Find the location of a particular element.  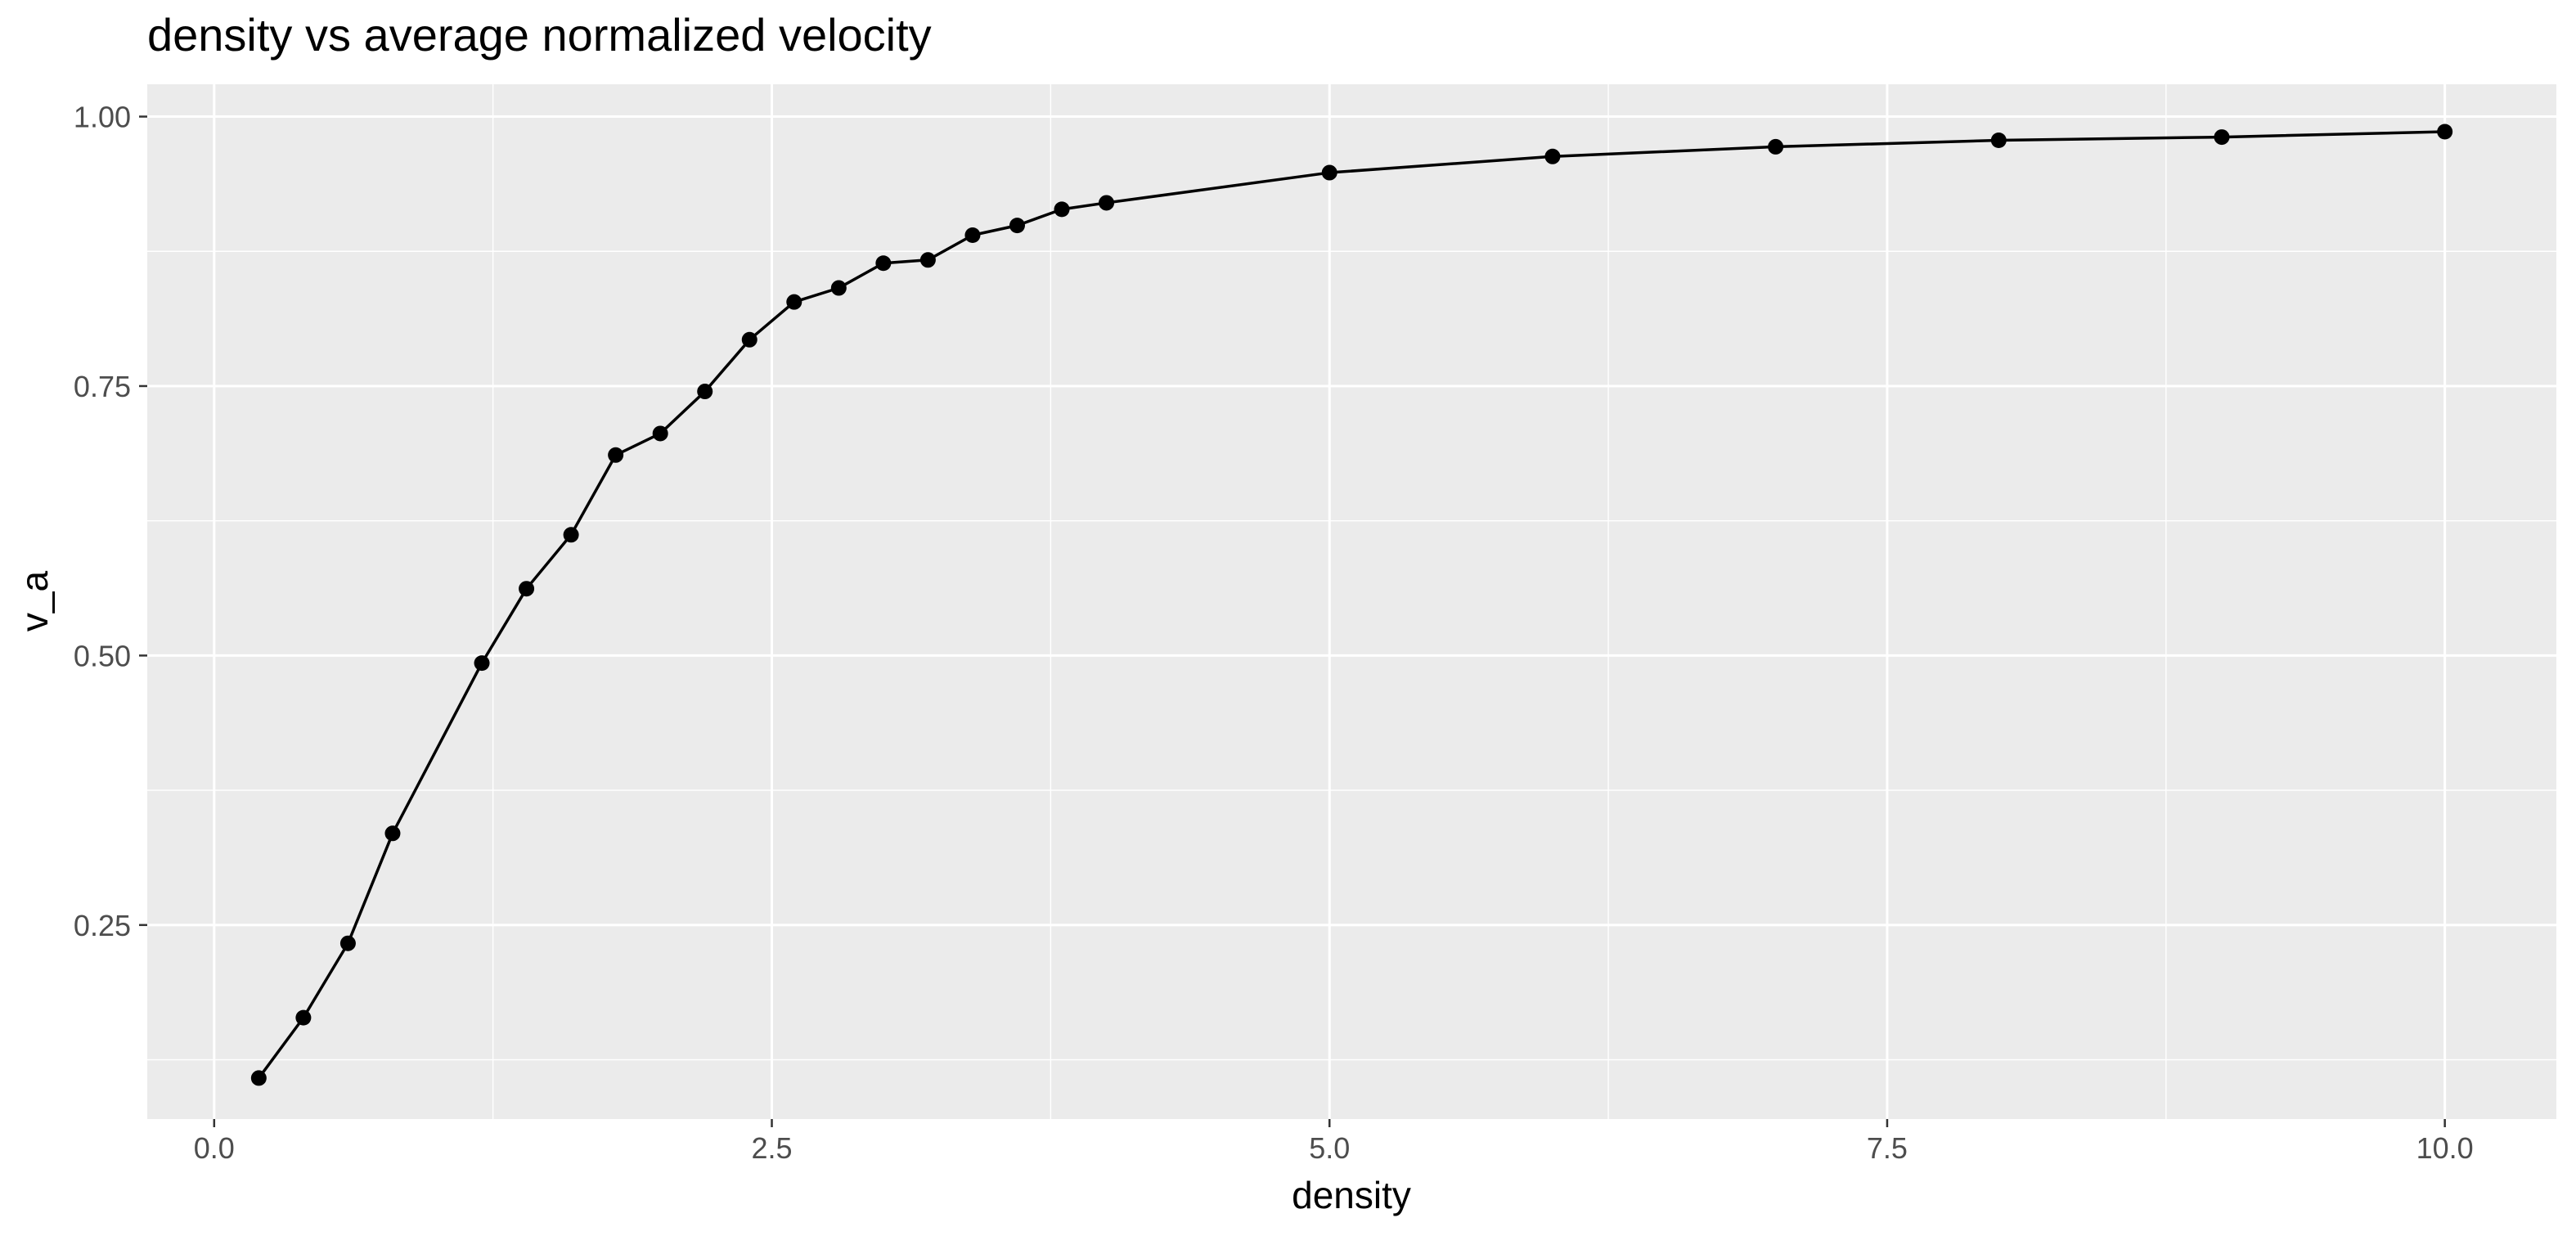

x-tick-label: 2.5 is located at coordinates (771, 1148).